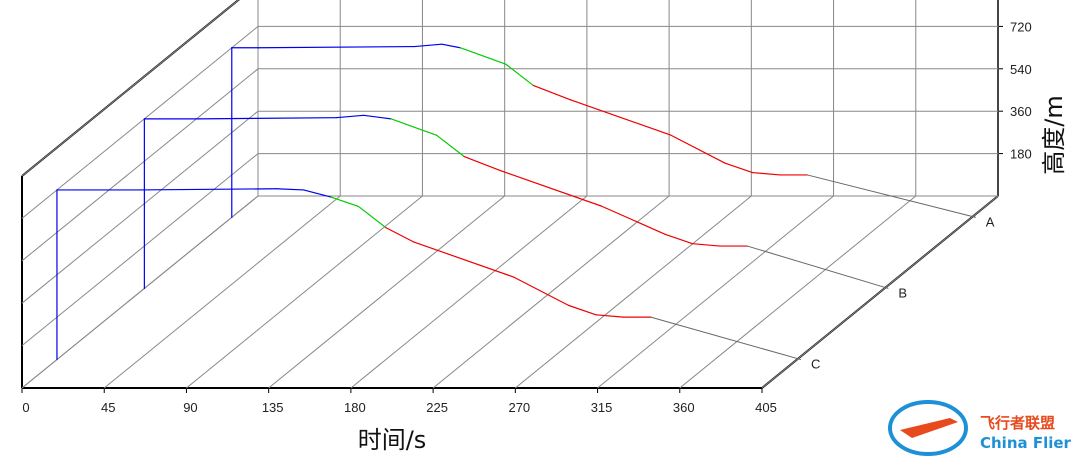  I want to click on series-C-leader, so click(726, 338).